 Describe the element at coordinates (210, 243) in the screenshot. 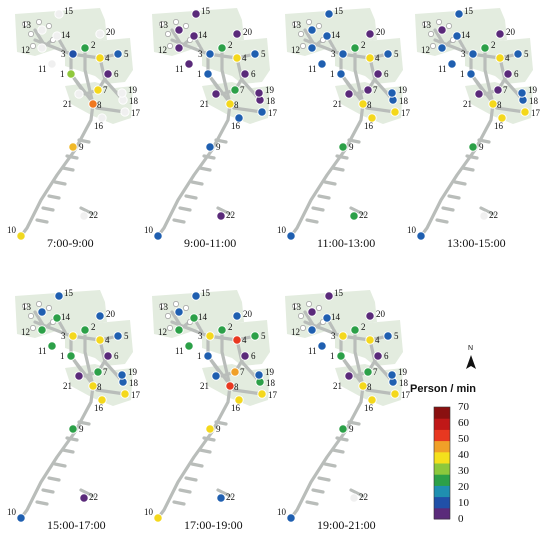

I see `panel-time-label: 9:00-11:00` at that location.